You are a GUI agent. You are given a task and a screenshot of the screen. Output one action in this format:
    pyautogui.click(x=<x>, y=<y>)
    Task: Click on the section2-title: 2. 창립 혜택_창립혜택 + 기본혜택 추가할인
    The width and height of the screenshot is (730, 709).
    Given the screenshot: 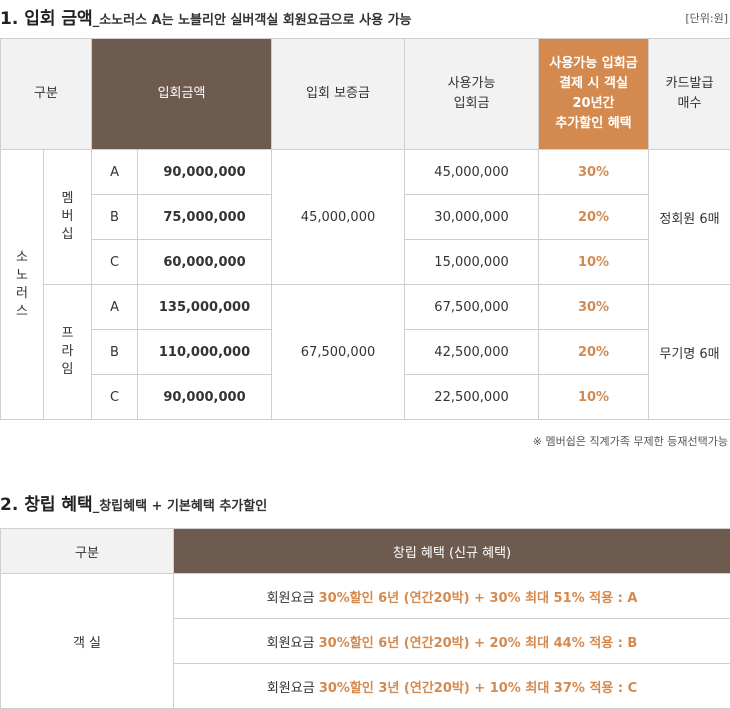 What is the action you would take?
    pyautogui.click(x=133, y=502)
    